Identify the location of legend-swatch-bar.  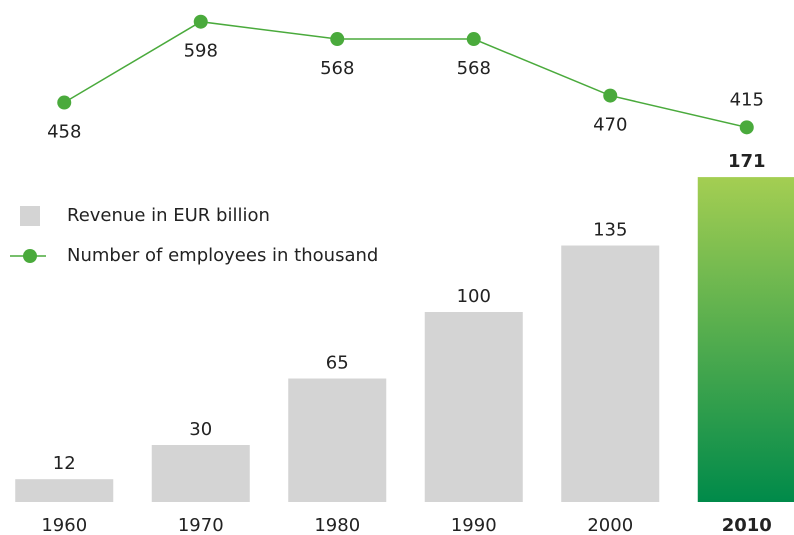
(30, 216).